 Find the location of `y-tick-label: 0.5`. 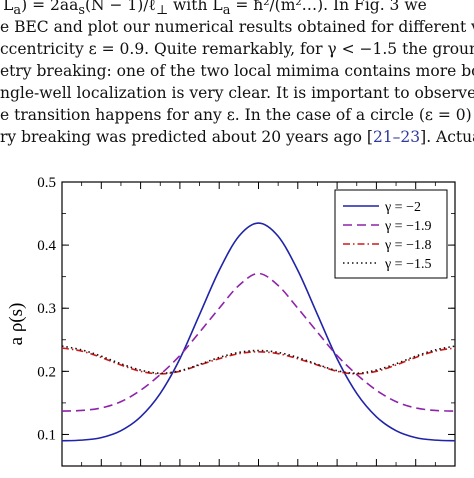

y-tick-label: 0.5 is located at coordinates (46, 183).